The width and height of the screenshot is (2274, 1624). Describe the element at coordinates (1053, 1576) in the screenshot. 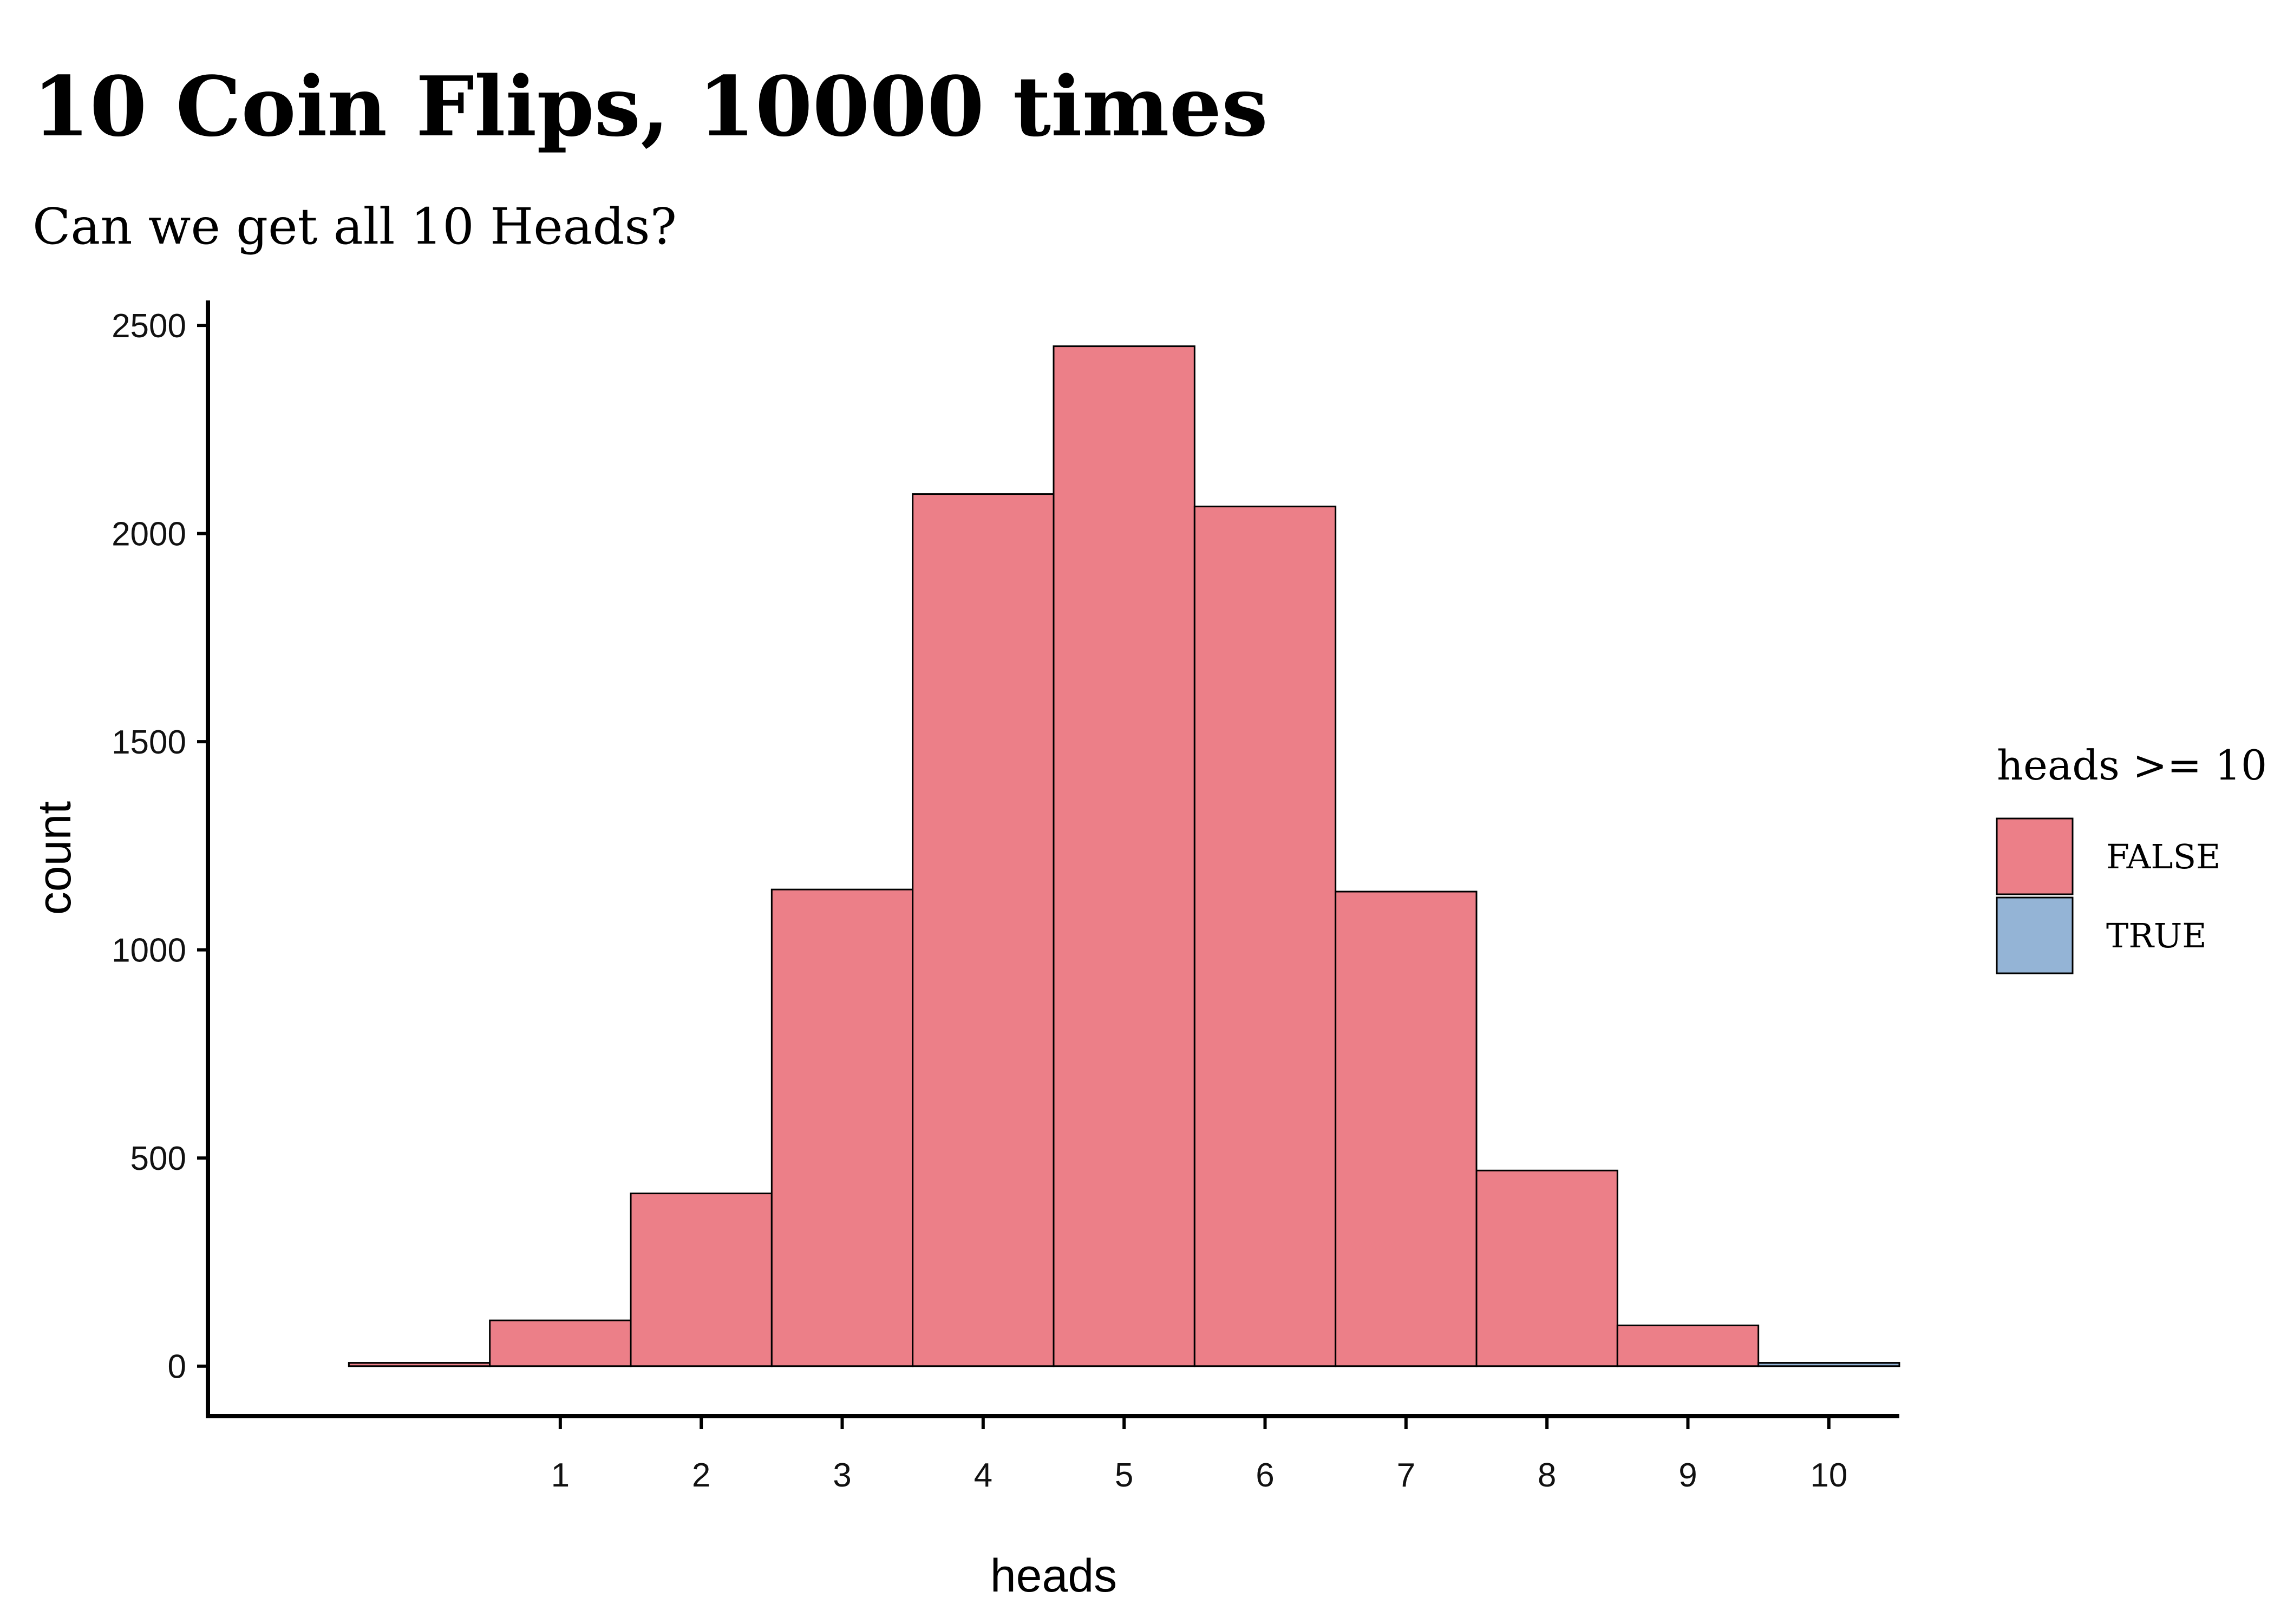

I see `x-axis-title: heads` at that location.